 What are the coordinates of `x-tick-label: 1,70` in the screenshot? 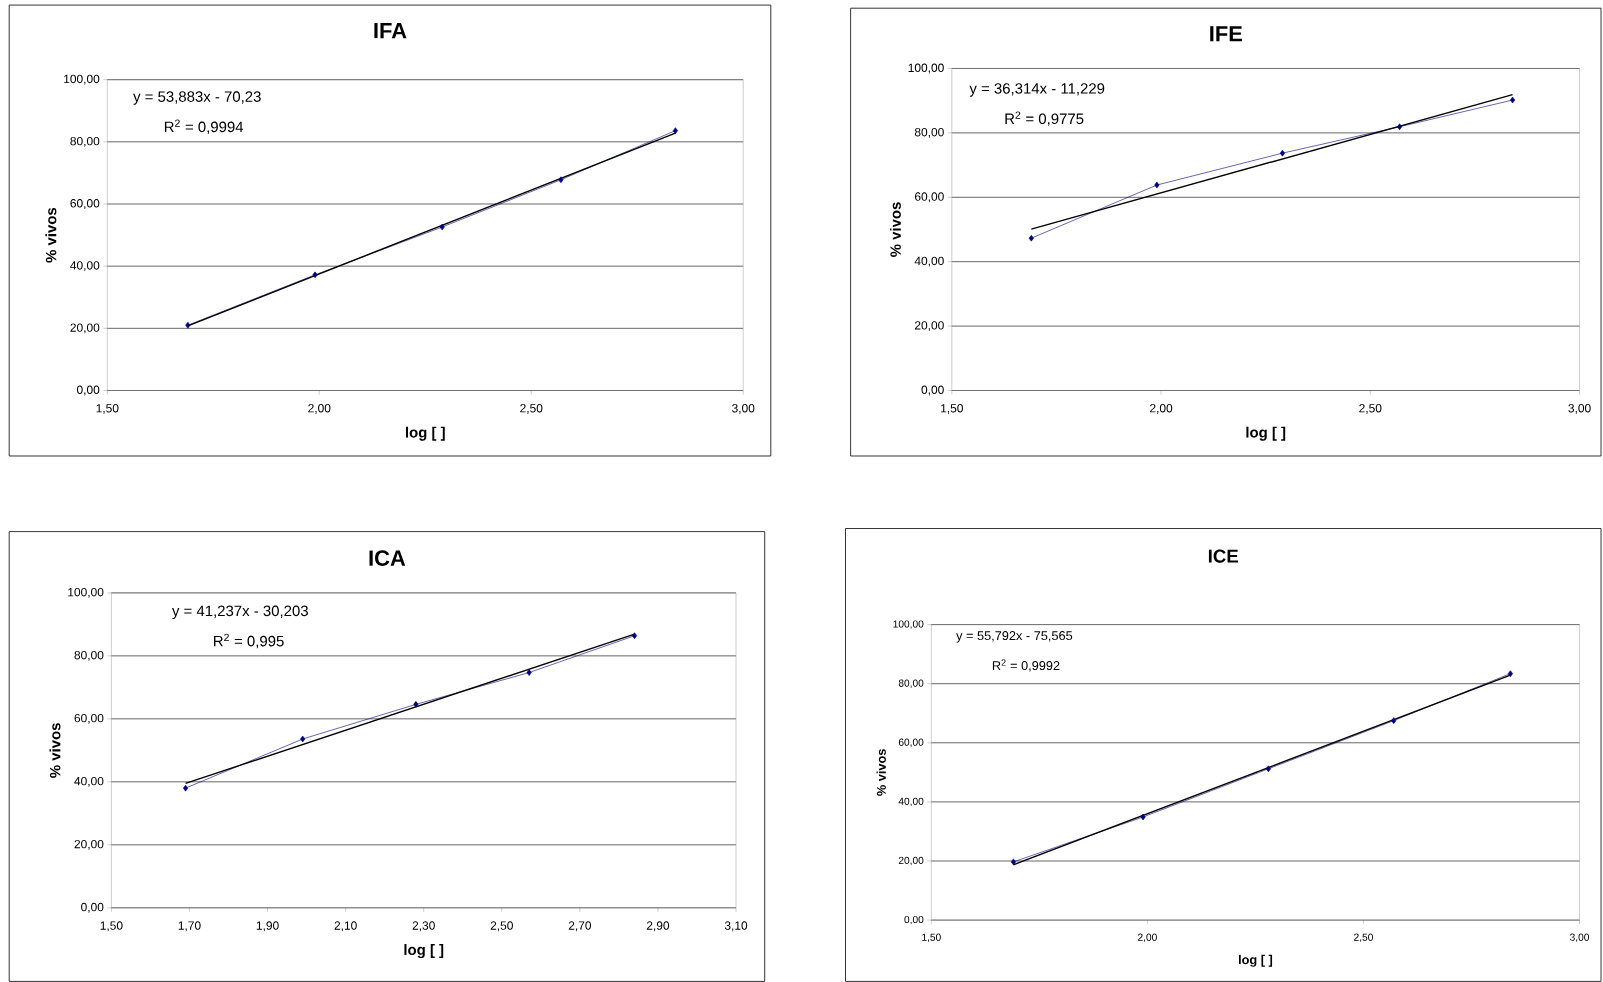 It's located at (189, 926).